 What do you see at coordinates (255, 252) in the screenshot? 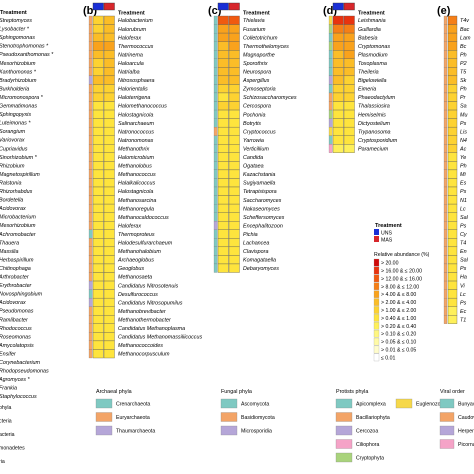
I see `row-label: Clavispora` at bounding box center [255, 252].